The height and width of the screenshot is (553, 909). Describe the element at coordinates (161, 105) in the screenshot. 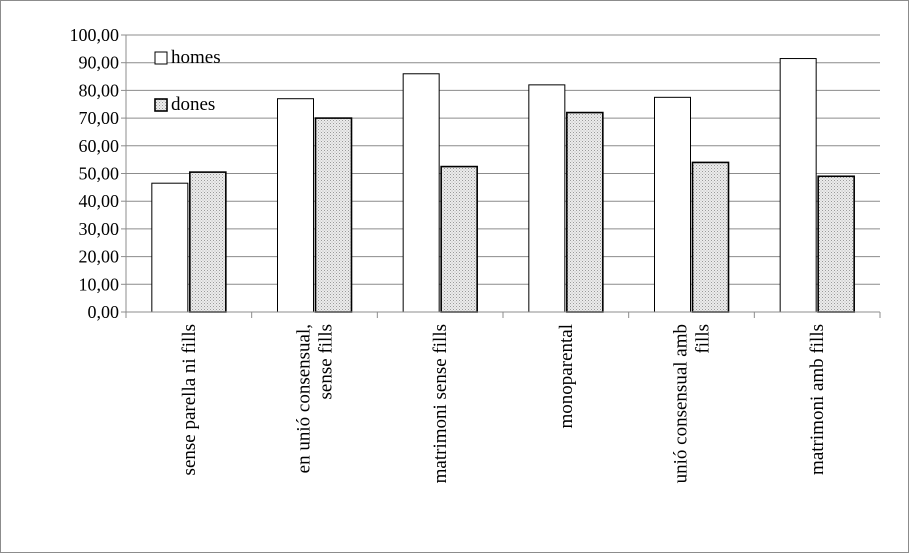

I see `legend-swatch-dones` at that location.